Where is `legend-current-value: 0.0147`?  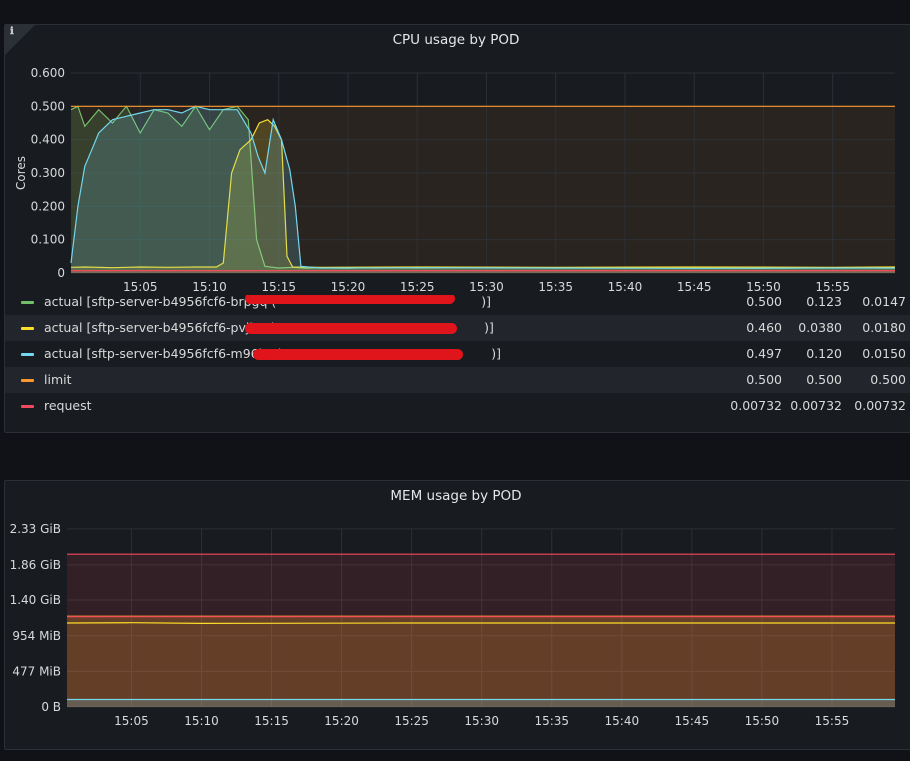 legend-current-value: 0.0147 is located at coordinates (884, 302).